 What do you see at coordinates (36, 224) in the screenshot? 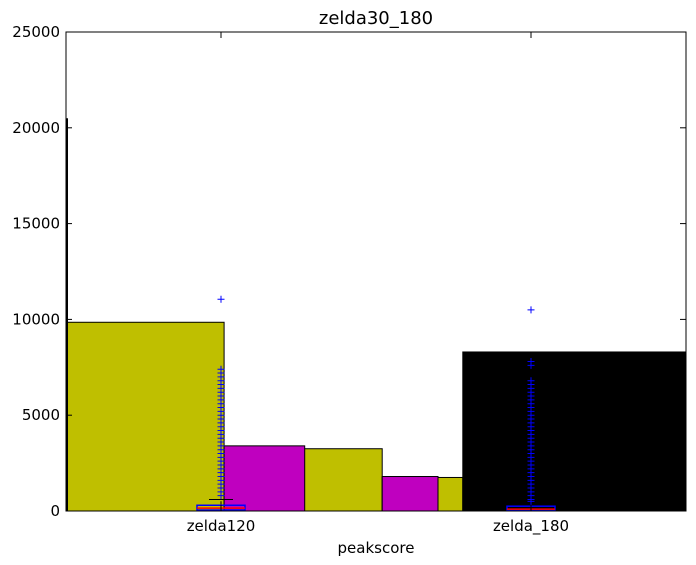
I see `y-tick-label: 15000` at bounding box center [36, 224].